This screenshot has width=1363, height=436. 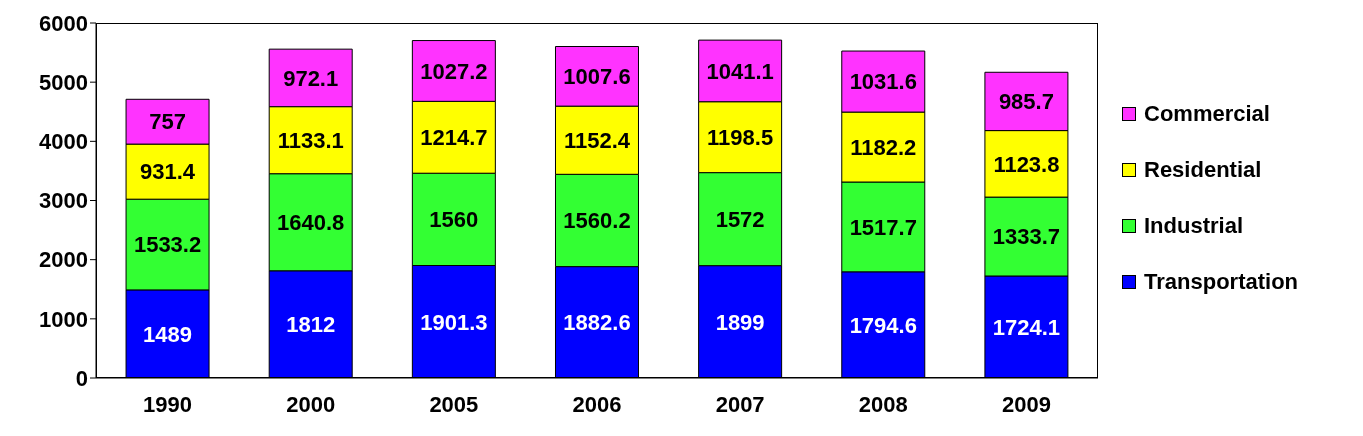 I want to click on data-label: 1882.6, so click(x=597, y=323).